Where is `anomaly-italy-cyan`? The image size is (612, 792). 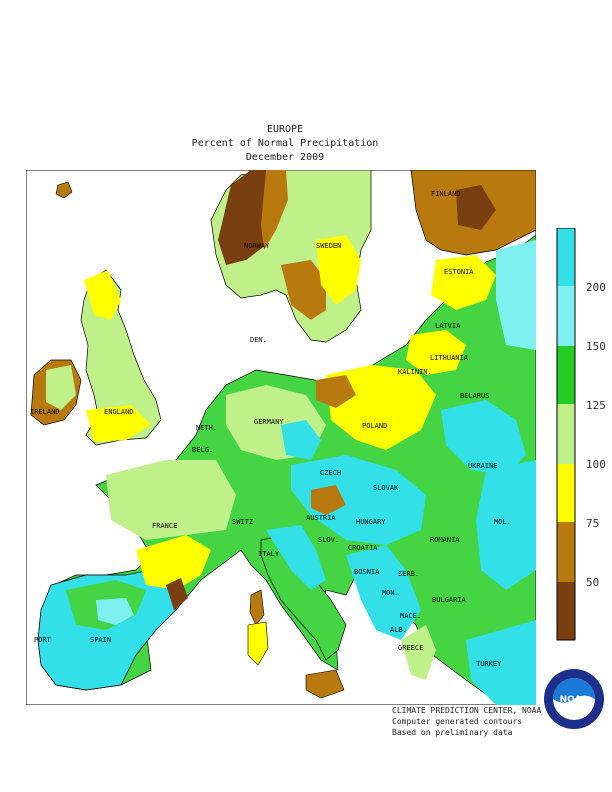 anomaly-italy-cyan is located at coordinates (296, 557).